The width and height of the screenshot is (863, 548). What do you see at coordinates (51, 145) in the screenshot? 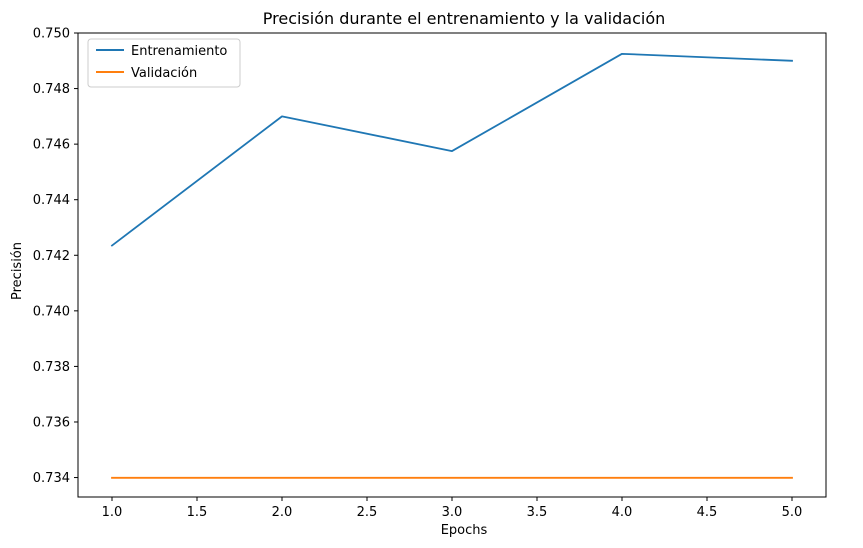
I see `y-tick-label: 0.746` at bounding box center [51, 145].